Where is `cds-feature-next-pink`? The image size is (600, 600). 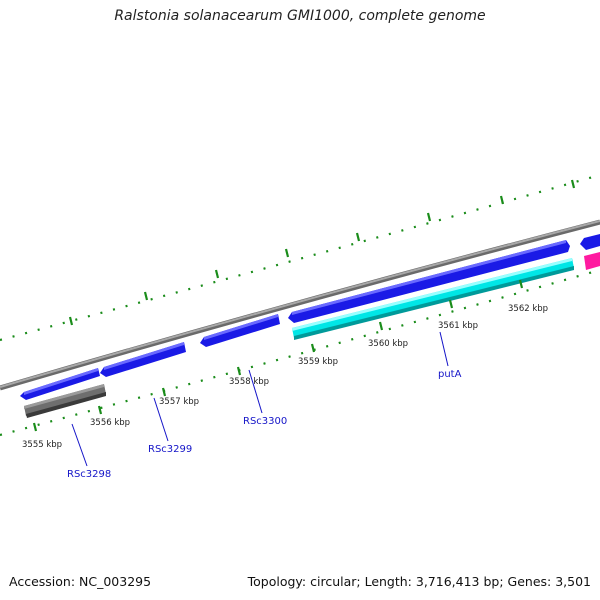
cds-feature-next-pink is located at coordinates (592, 261).